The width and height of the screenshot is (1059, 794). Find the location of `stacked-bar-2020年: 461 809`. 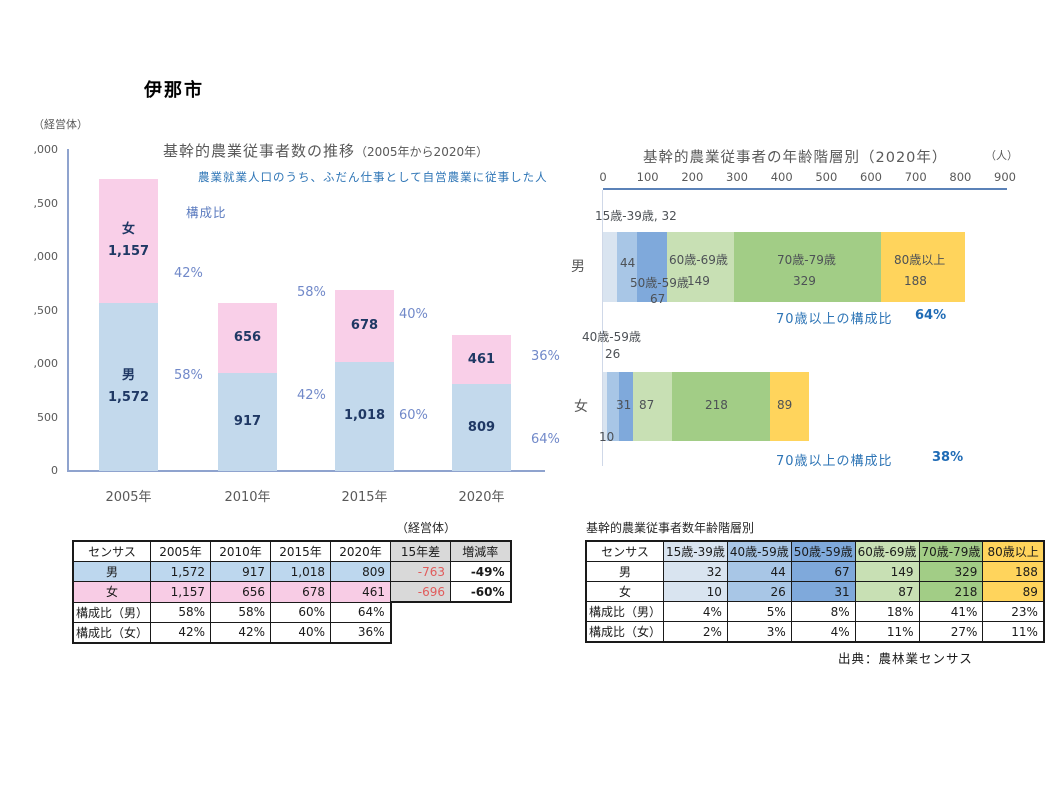

stacked-bar-2020年: 461 809 is located at coordinates (481, 403).